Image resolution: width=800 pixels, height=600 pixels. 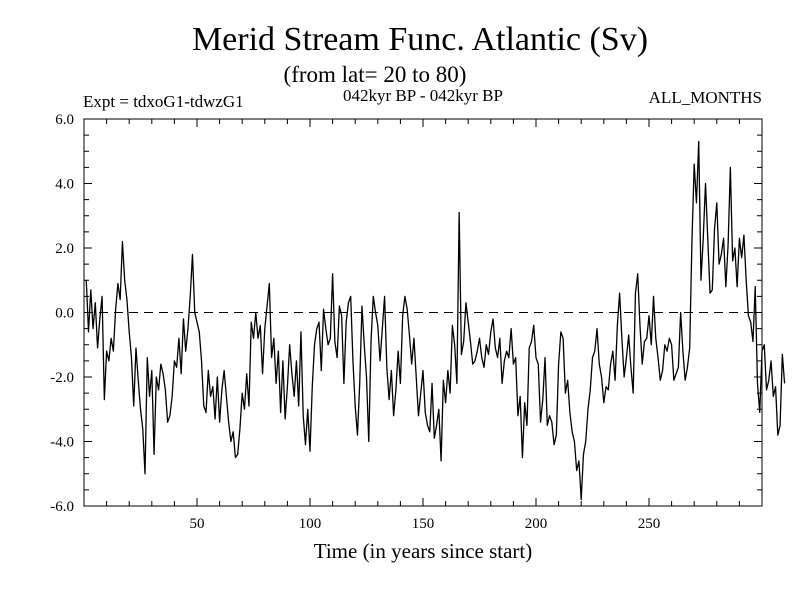 I want to click on y-tick-label: 6.0, so click(x=64, y=120).